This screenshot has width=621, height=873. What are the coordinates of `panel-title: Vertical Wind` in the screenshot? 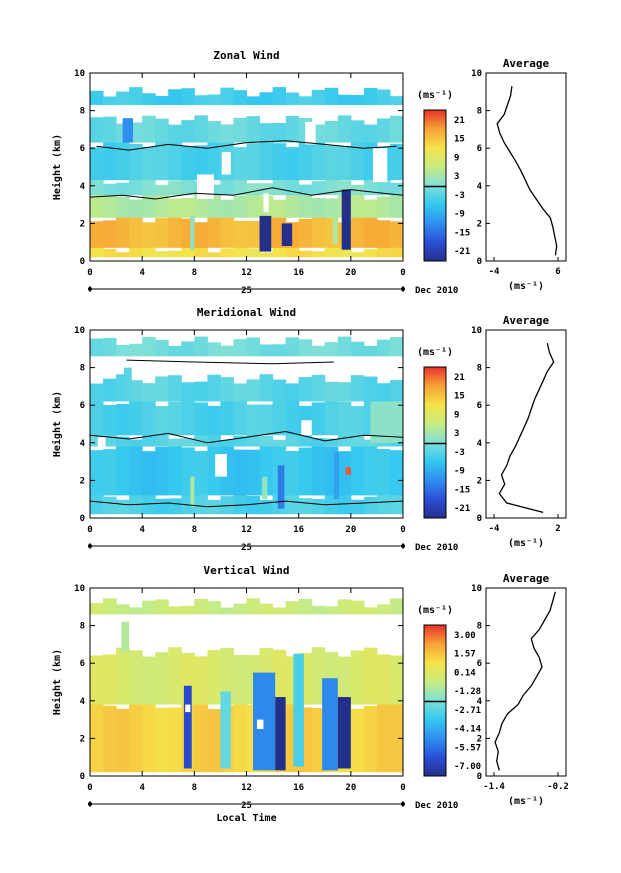 It's located at (246, 570).